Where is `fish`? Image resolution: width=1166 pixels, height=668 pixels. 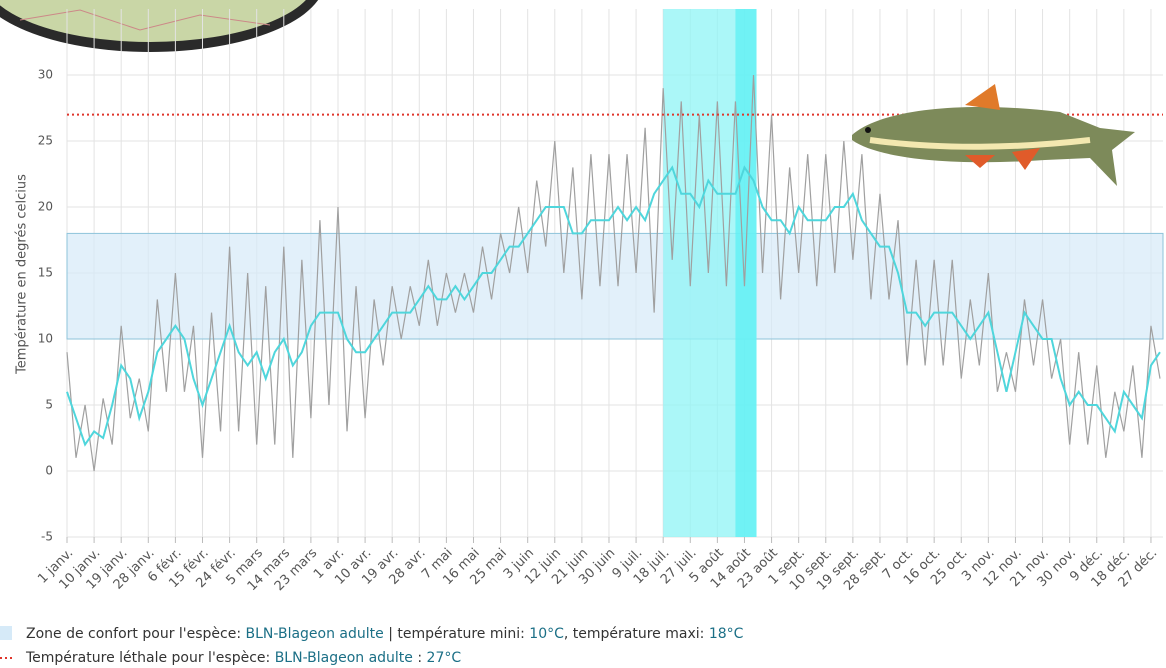
fish is located at coordinates (993, 135).